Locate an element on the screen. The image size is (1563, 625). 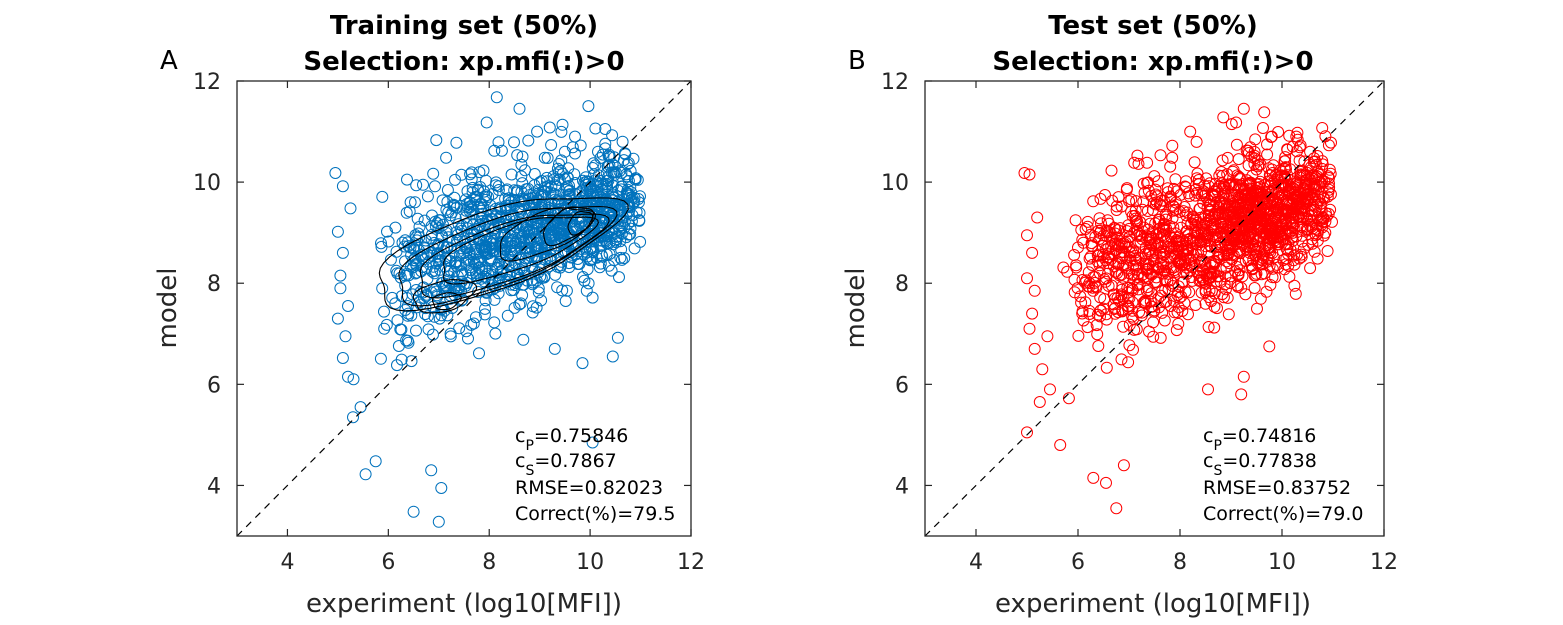
panel-b-y-axis-label: model is located at coordinates (856, 308).